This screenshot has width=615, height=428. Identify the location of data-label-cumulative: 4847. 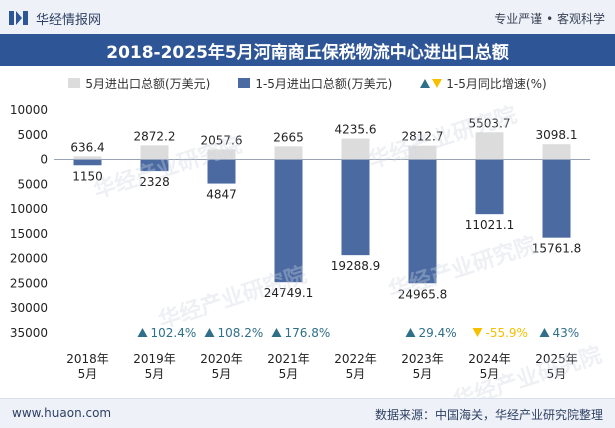
(221, 195).